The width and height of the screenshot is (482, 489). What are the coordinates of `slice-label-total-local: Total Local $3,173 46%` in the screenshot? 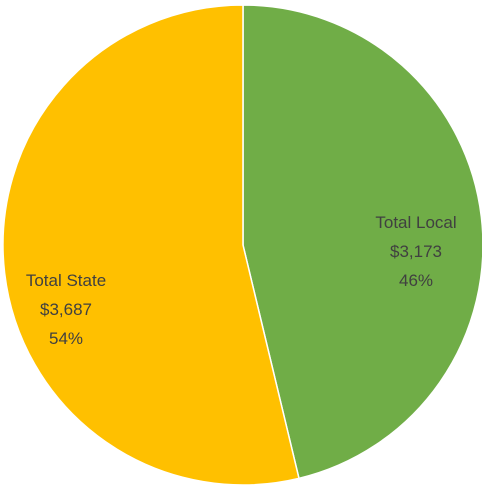 It's located at (415, 251).